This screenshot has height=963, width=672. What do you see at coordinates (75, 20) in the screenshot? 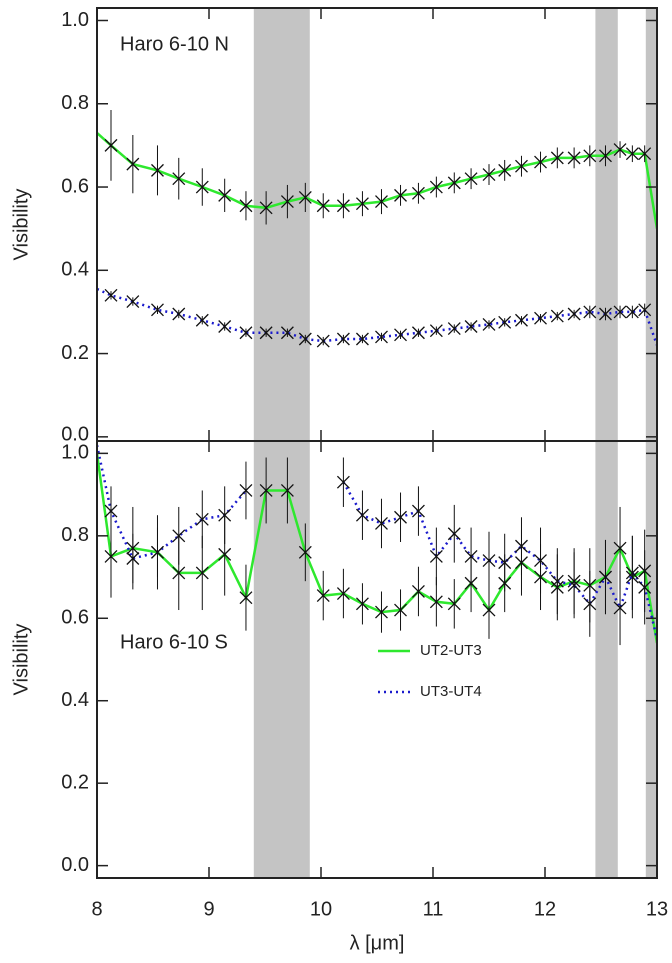
I see `y-tick-label: 1.0` at bounding box center [75, 20].